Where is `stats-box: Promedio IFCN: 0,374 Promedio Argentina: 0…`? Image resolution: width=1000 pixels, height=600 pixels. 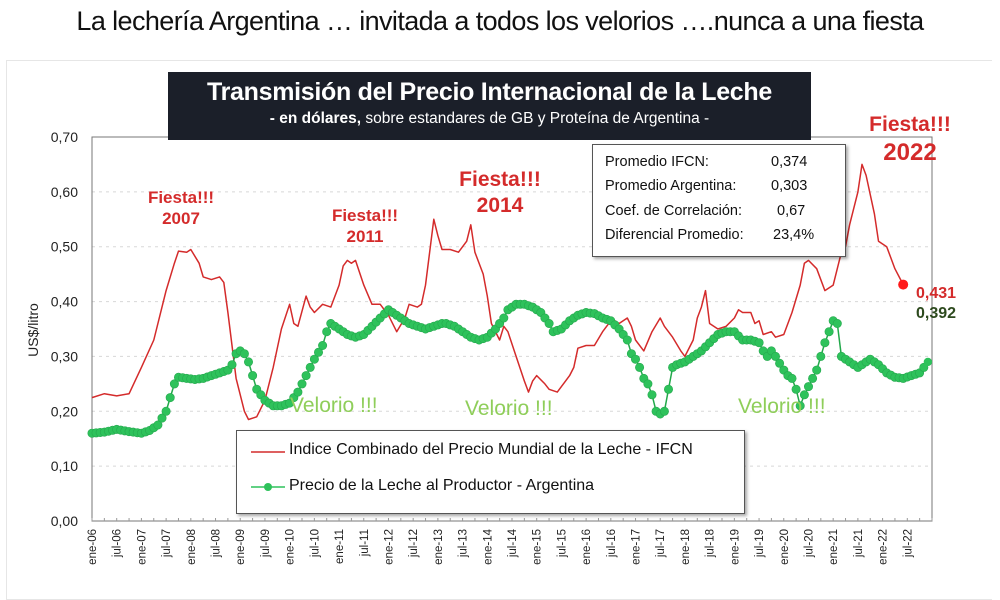 stats-box: Promedio IFCN: 0,374 Promedio Argentina: 0… is located at coordinates (719, 200).